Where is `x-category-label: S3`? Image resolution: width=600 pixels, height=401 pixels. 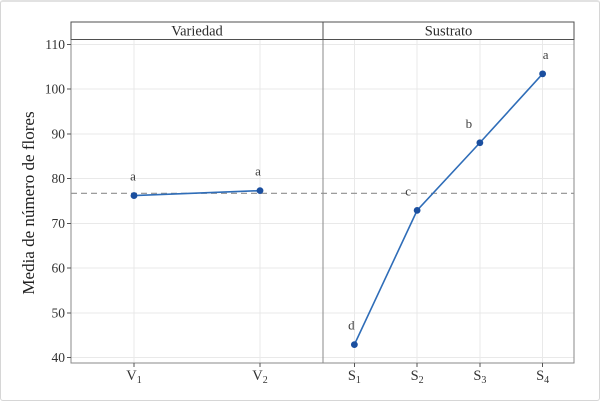 x-category-label: S3 is located at coordinates (479, 377).